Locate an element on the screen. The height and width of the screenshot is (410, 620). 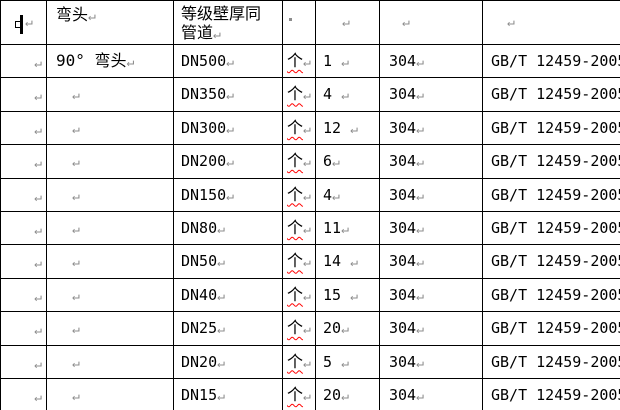
table-row: ↵ ↵ DN300↵ 个↵ 12 ↵ 304↵ GB/T 12459-2005↵ is located at coordinates (310, 128).